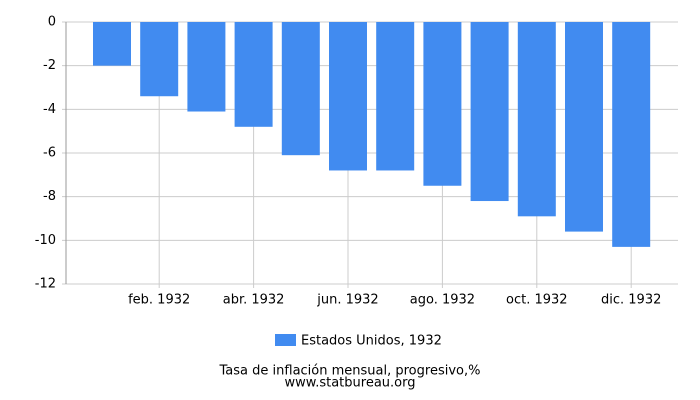  What do you see at coordinates (49, 109) in the screenshot?
I see `y-tick-label: -4` at bounding box center [49, 109].